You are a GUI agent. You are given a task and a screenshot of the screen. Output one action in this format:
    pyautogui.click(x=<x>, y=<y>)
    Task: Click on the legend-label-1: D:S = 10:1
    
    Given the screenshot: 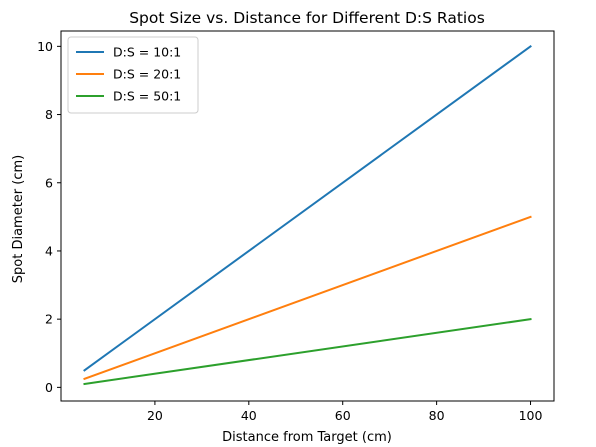 What is the action you would take?
    pyautogui.click(x=147, y=52)
    